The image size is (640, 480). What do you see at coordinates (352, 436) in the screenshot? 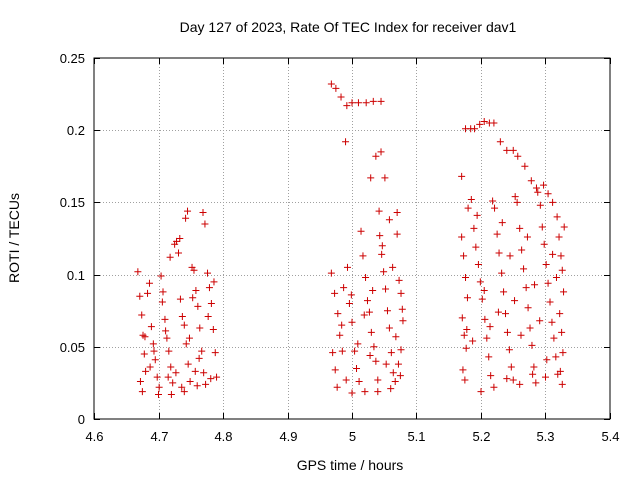
I see `x-tick-label: 5` at bounding box center [352, 436].